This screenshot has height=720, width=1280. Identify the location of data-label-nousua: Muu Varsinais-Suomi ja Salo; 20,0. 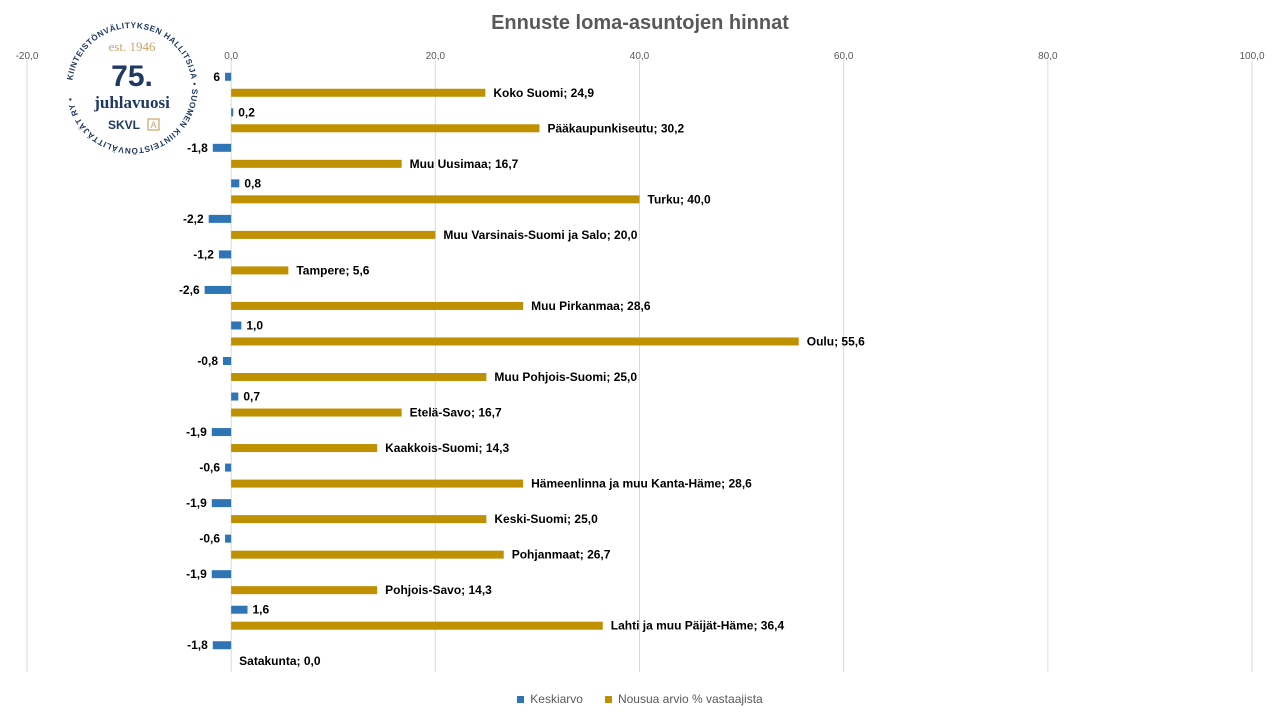
(540, 235).